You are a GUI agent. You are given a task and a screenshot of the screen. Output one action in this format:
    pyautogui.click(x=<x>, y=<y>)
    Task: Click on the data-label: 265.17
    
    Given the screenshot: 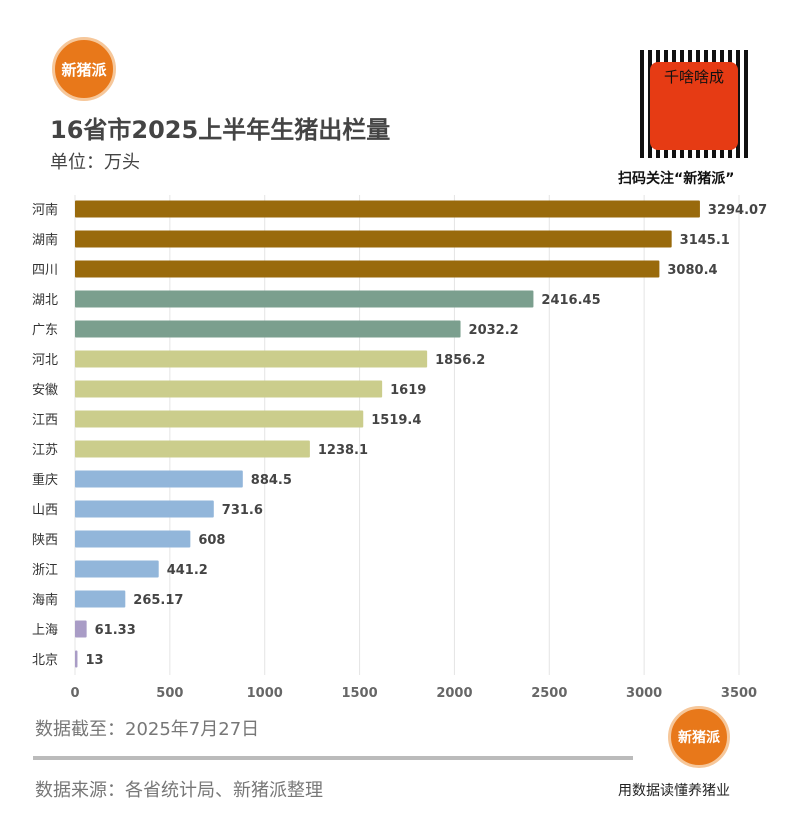 What is the action you would take?
    pyautogui.click(x=158, y=600)
    